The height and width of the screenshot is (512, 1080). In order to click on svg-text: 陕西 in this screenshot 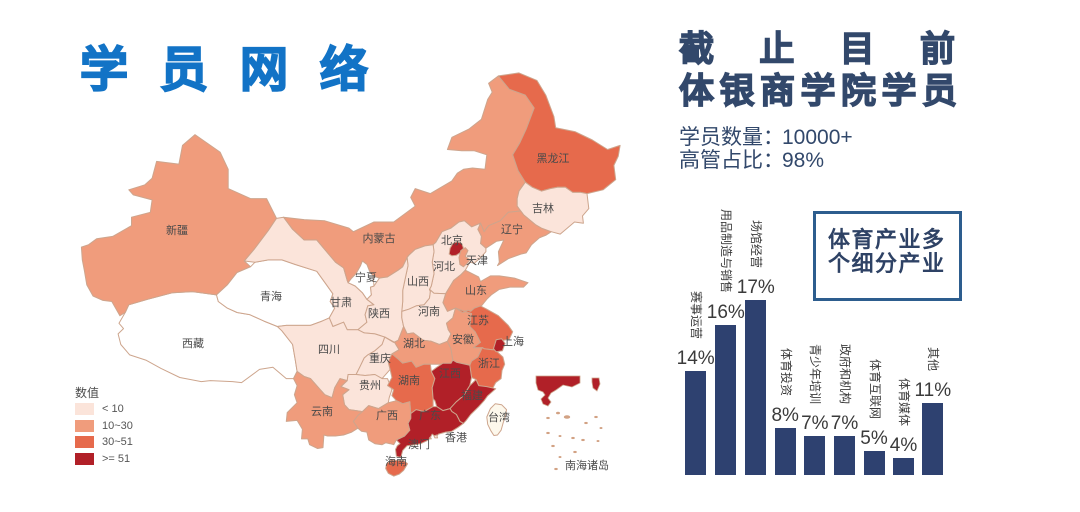, I will do `click(379, 313)`.